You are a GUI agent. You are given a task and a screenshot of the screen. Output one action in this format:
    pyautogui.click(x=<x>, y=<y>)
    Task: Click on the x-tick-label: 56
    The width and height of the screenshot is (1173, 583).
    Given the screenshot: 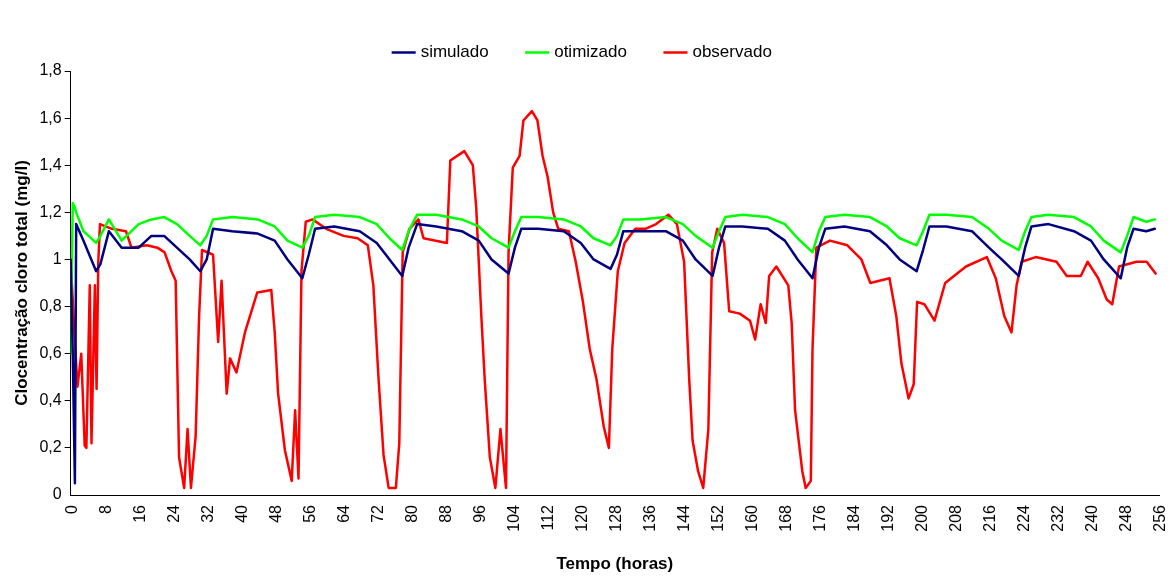 What is the action you would take?
    pyautogui.click(x=309, y=513)
    